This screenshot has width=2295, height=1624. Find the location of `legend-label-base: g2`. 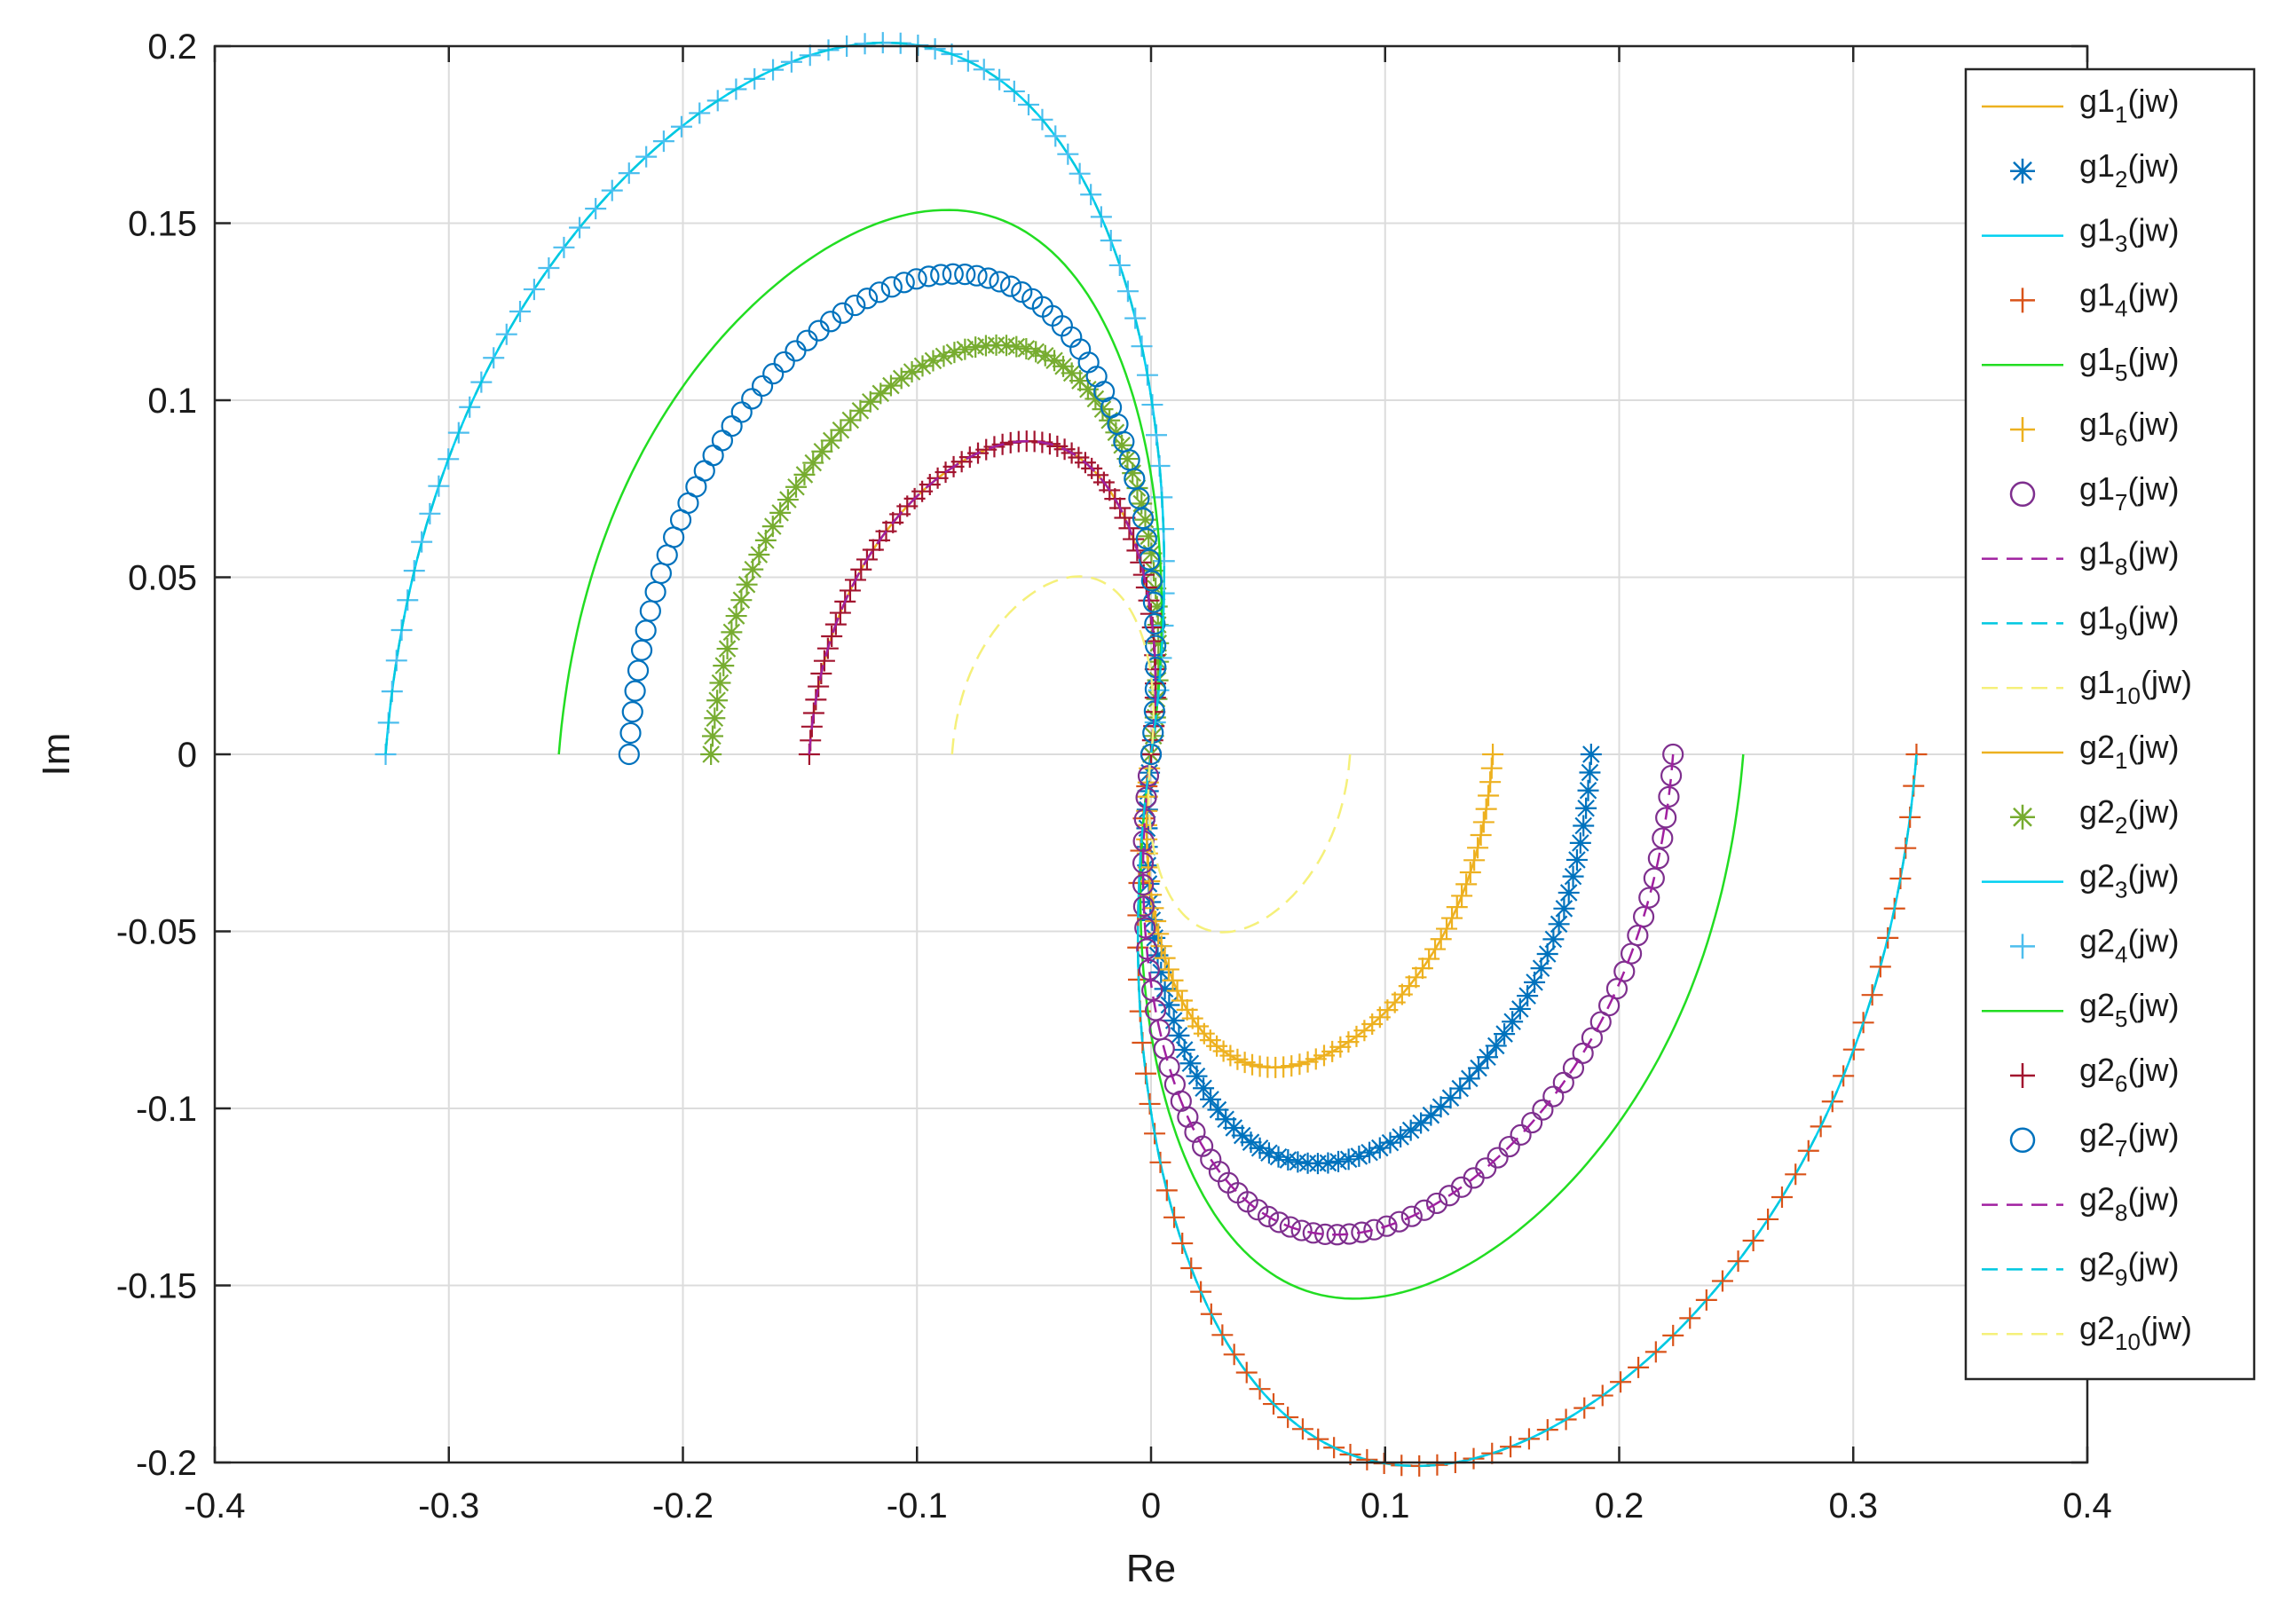

legend-label-base: g2 is located at coordinates (2097, 811).